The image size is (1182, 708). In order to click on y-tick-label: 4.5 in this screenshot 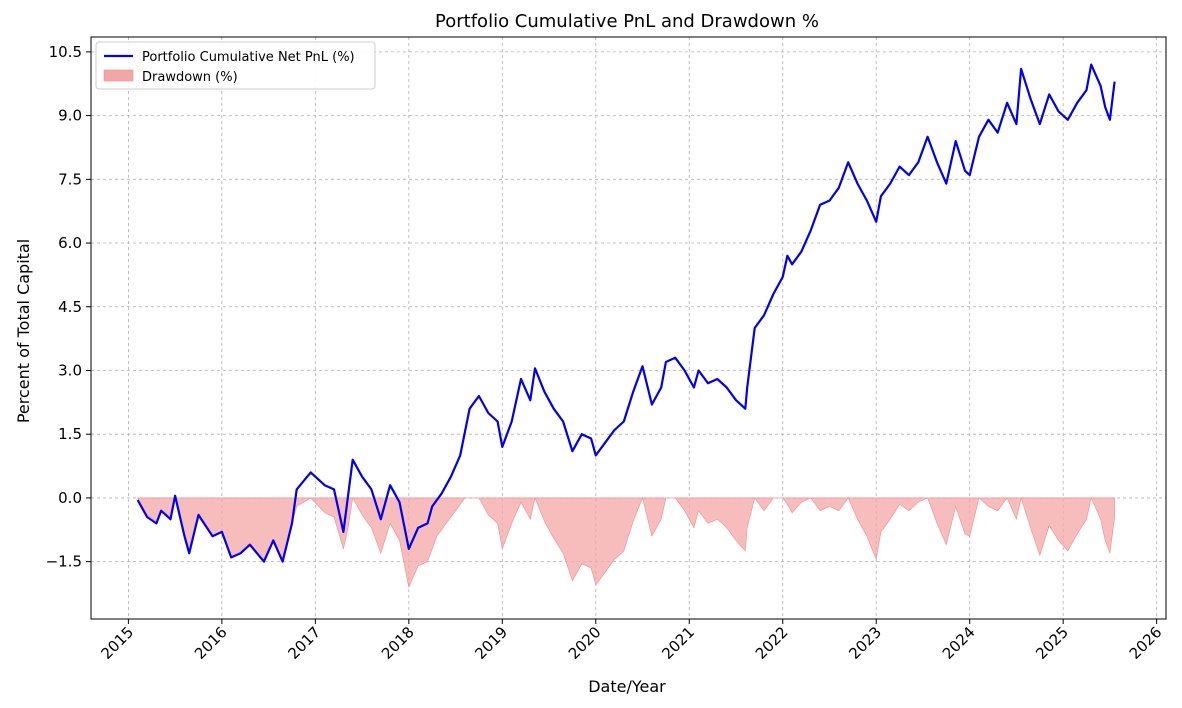, I will do `click(70, 307)`.